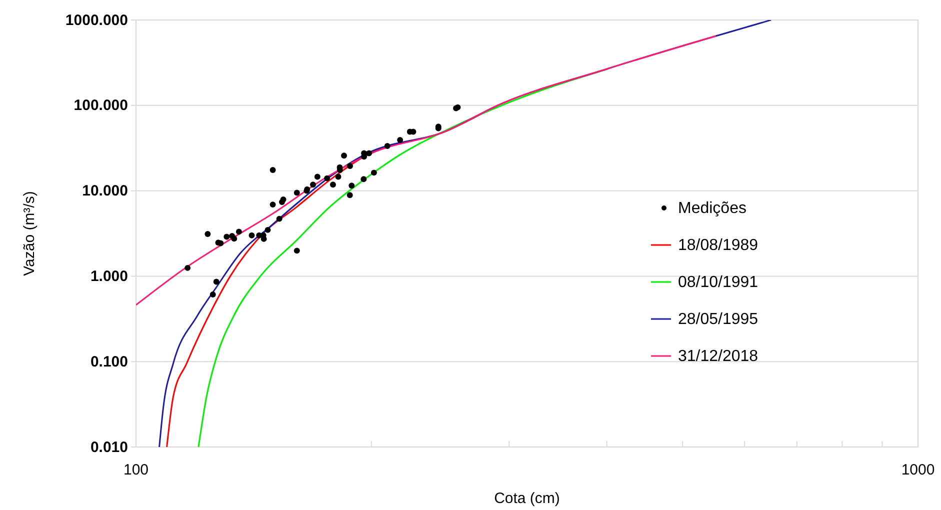 The height and width of the screenshot is (510, 941). Describe the element at coordinates (712, 208) in the screenshot. I see `legend-label: Medições` at that location.